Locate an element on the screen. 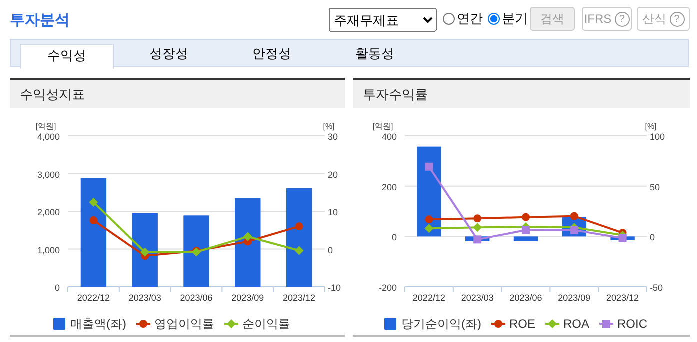 The height and width of the screenshot is (342, 697). y2-tick-label: 50 is located at coordinates (655, 187).